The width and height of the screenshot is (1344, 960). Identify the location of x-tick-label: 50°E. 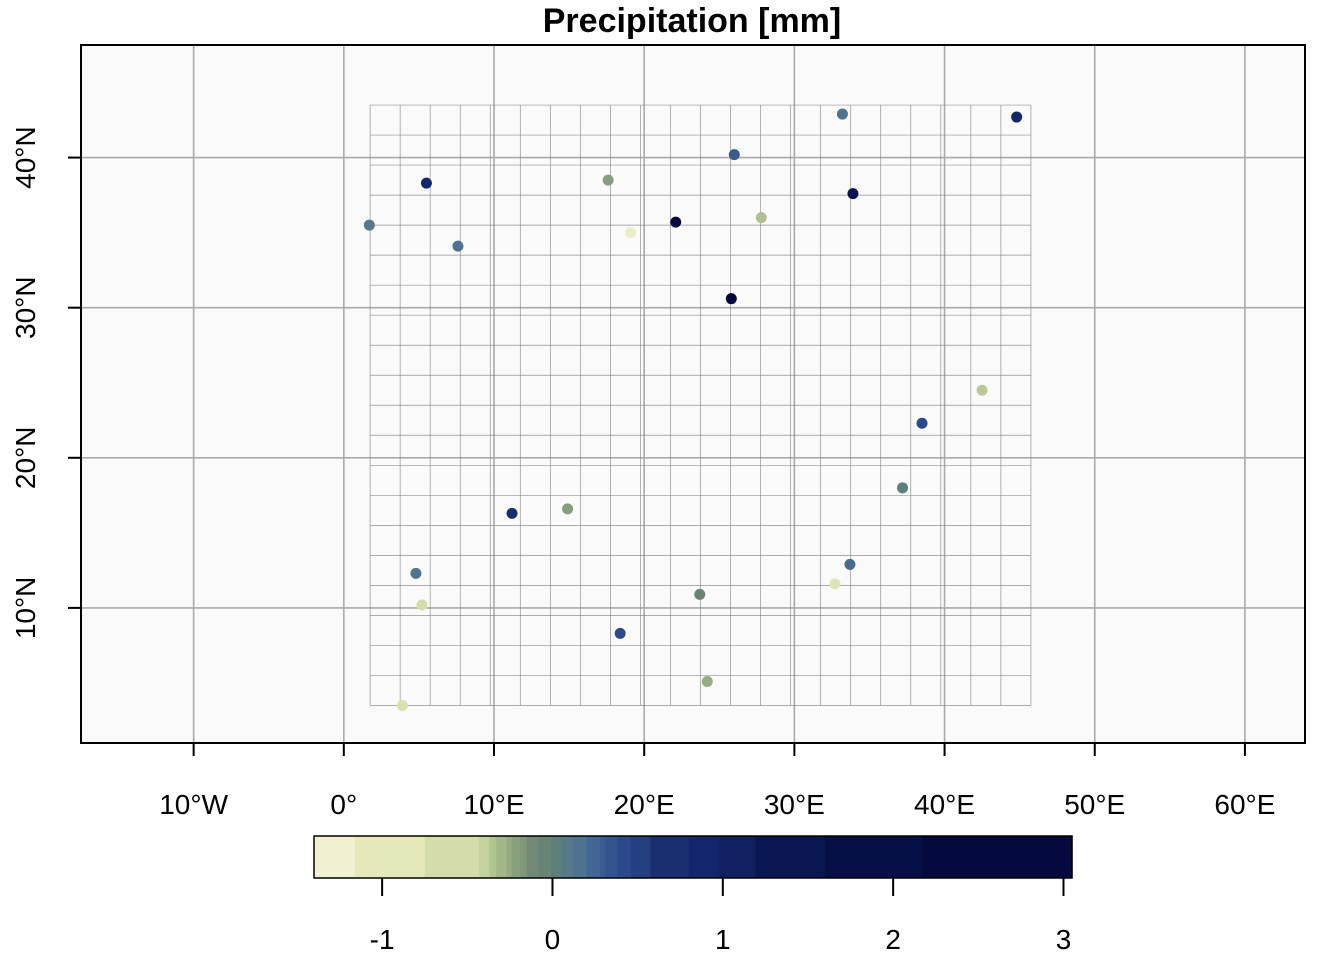
(1094, 804).